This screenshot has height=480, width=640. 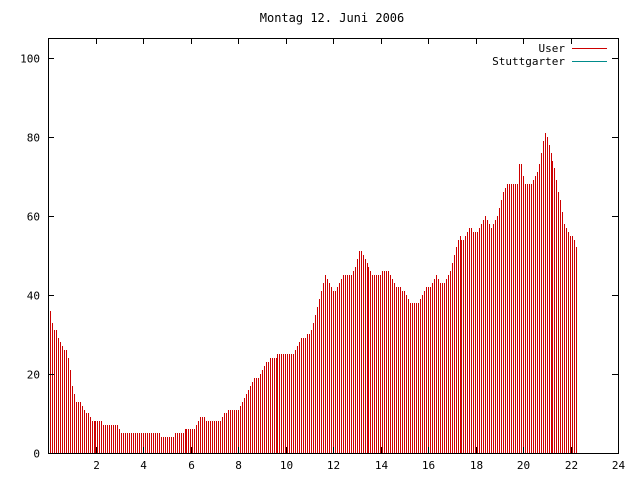 What do you see at coordinates (33, 138) in the screenshot?
I see `y-tick-label: 80` at bounding box center [33, 138].